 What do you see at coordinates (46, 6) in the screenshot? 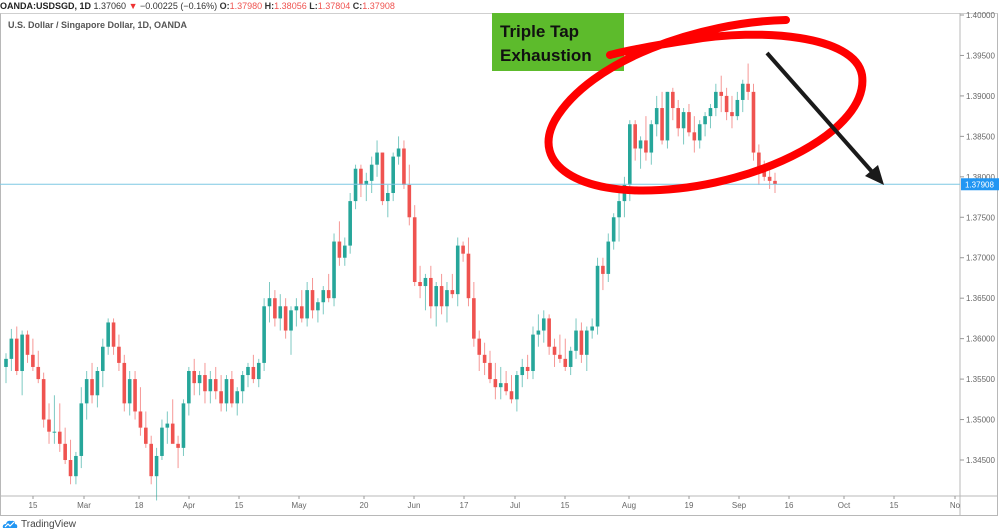
I see `symbol-label: OANDA:USDSGD, 1D` at bounding box center [46, 6].